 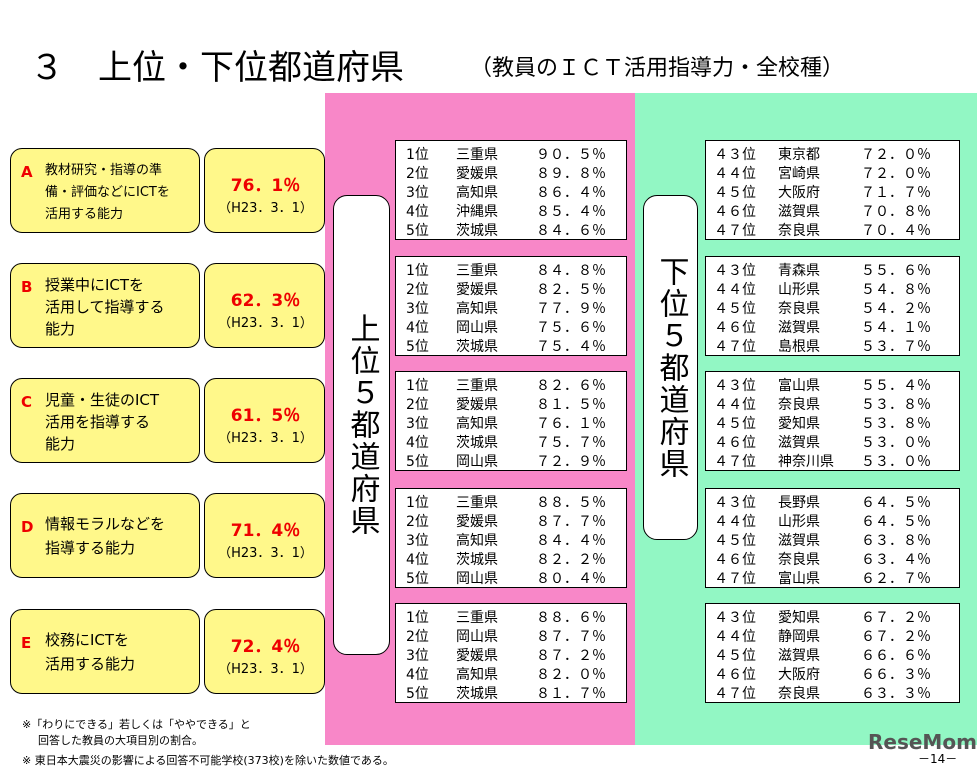 I want to click on item-label: 情報モラルなどを, so click(x=105, y=523).